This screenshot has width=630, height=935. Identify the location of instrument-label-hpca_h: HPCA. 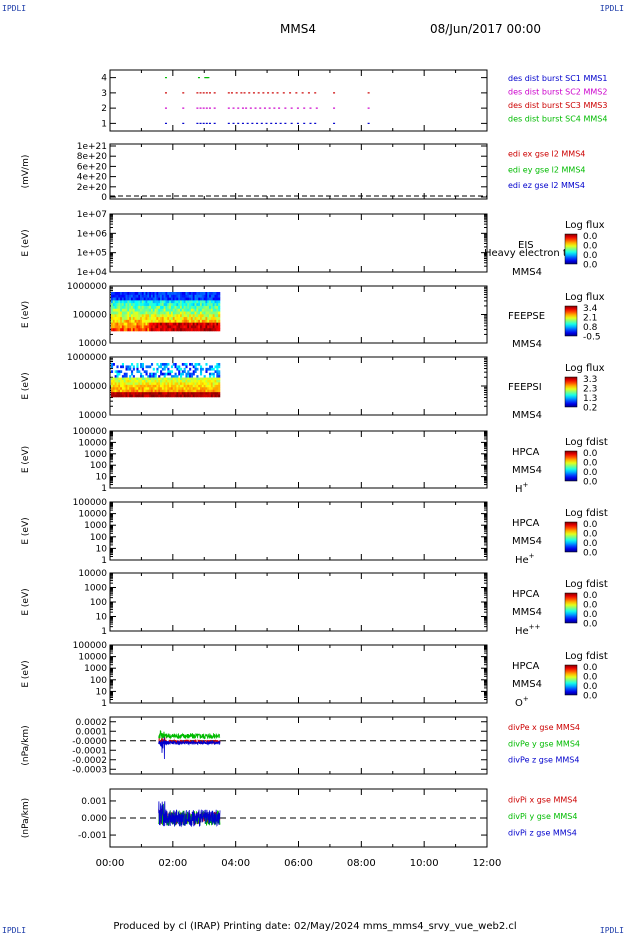
(526, 452).